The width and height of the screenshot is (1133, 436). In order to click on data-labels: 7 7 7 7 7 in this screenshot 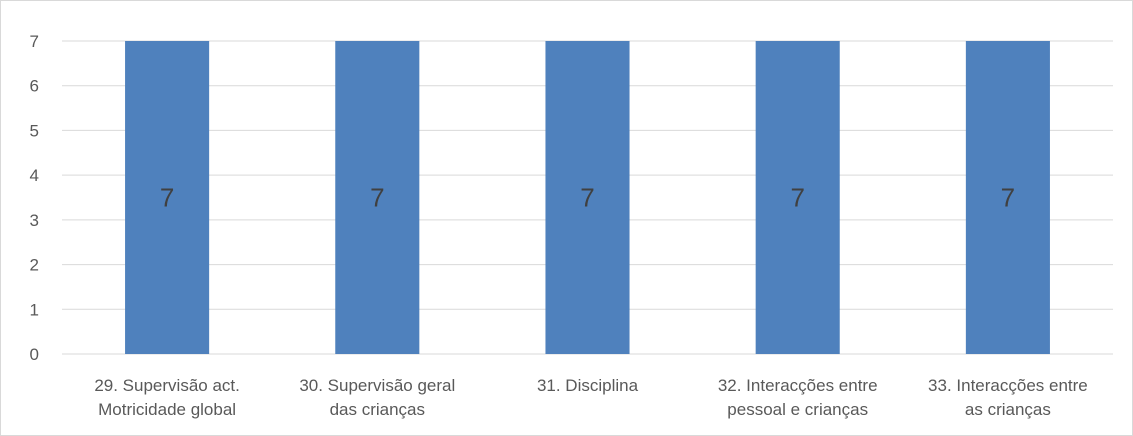, I will do `click(587, 198)`.